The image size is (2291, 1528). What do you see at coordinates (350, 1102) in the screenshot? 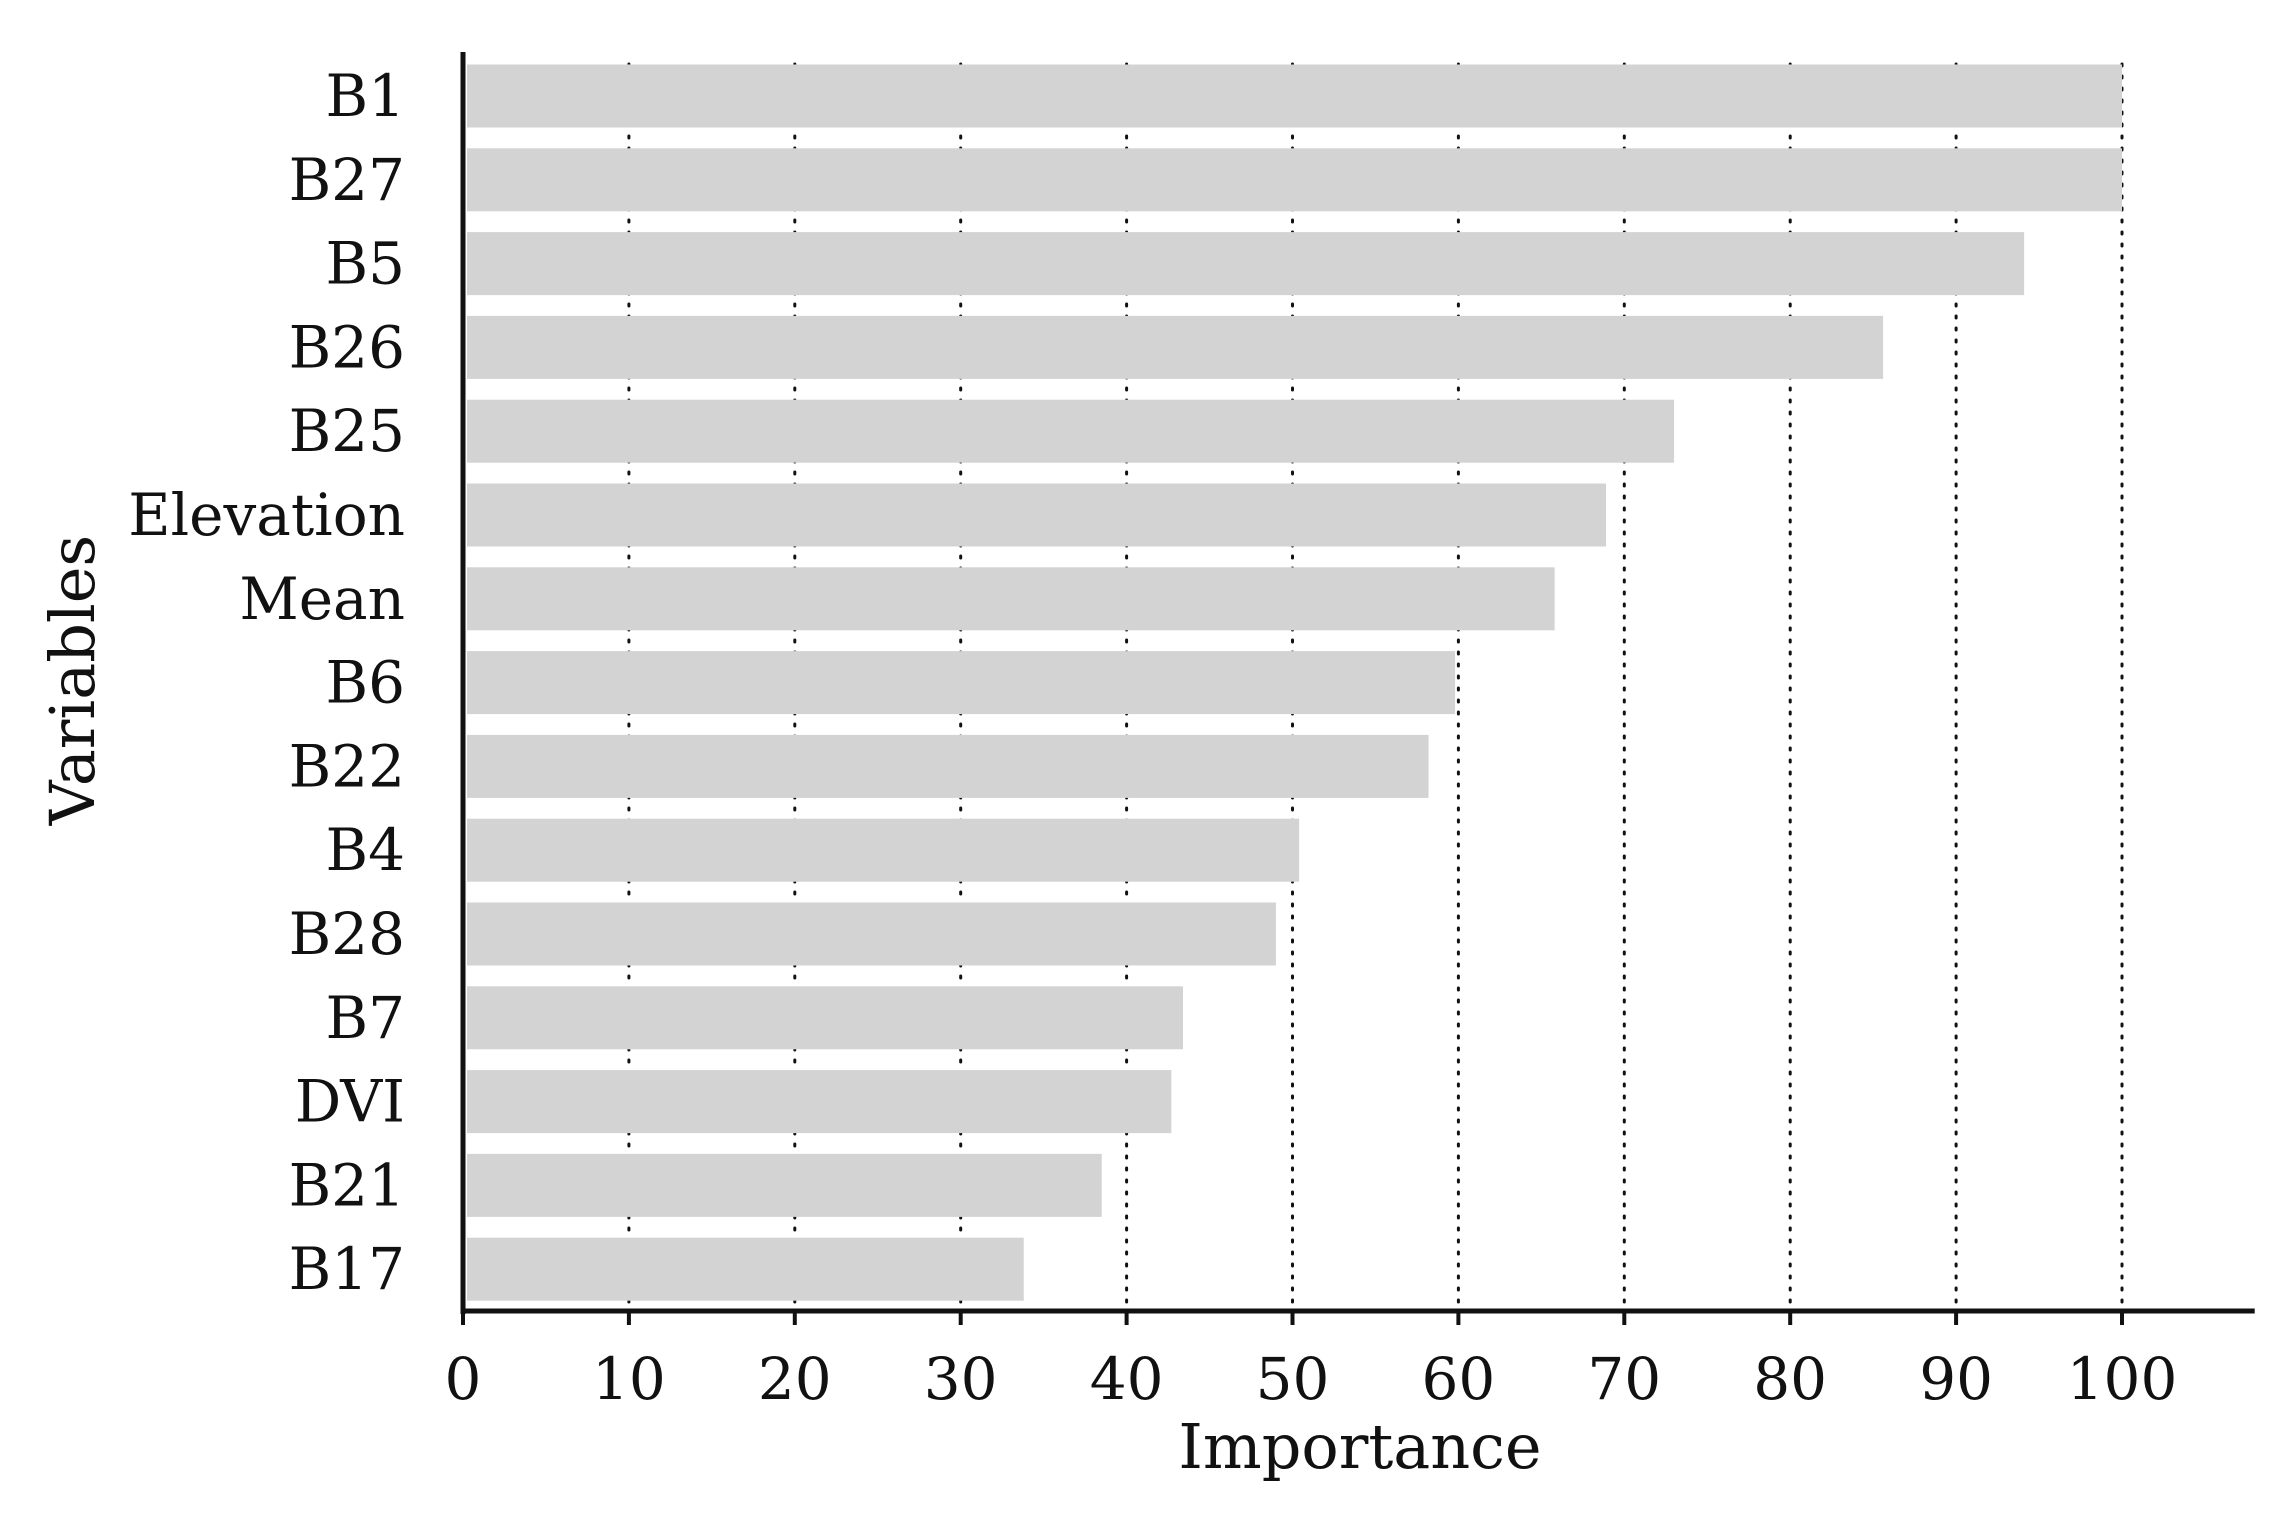
I see `category-label-dvi: DVI` at bounding box center [350, 1102].